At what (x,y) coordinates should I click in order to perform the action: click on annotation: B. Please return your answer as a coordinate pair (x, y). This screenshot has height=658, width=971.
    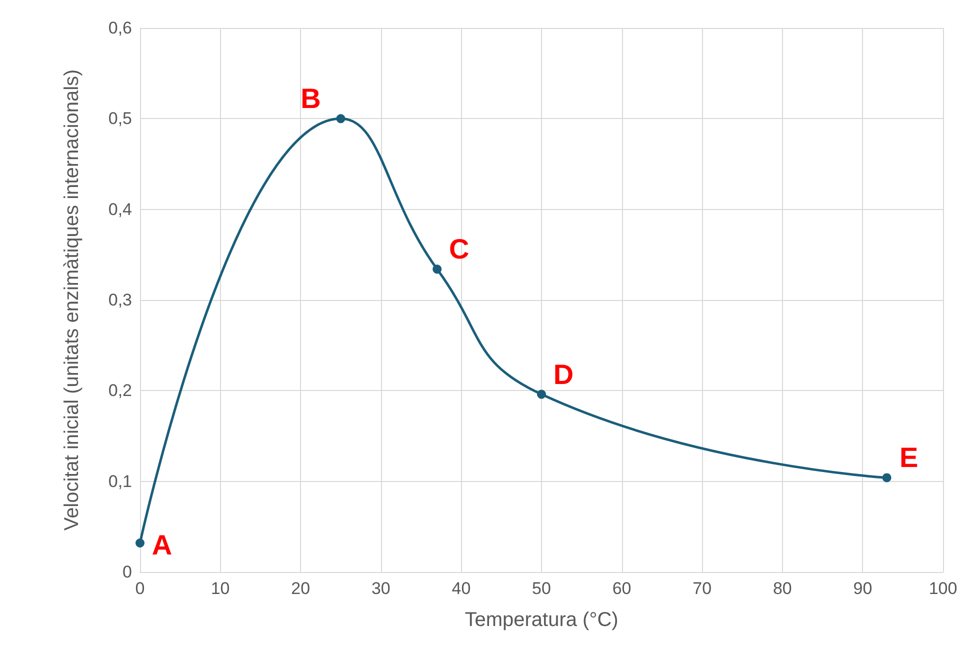
    Looking at the image, I should click on (310, 98).